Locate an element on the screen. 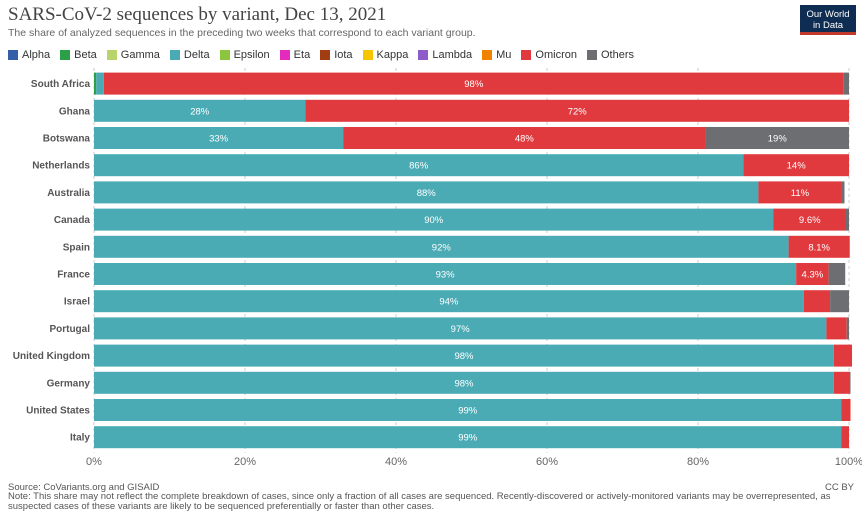 The height and width of the screenshot is (514, 862). category-label: France is located at coordinates (73, 275).